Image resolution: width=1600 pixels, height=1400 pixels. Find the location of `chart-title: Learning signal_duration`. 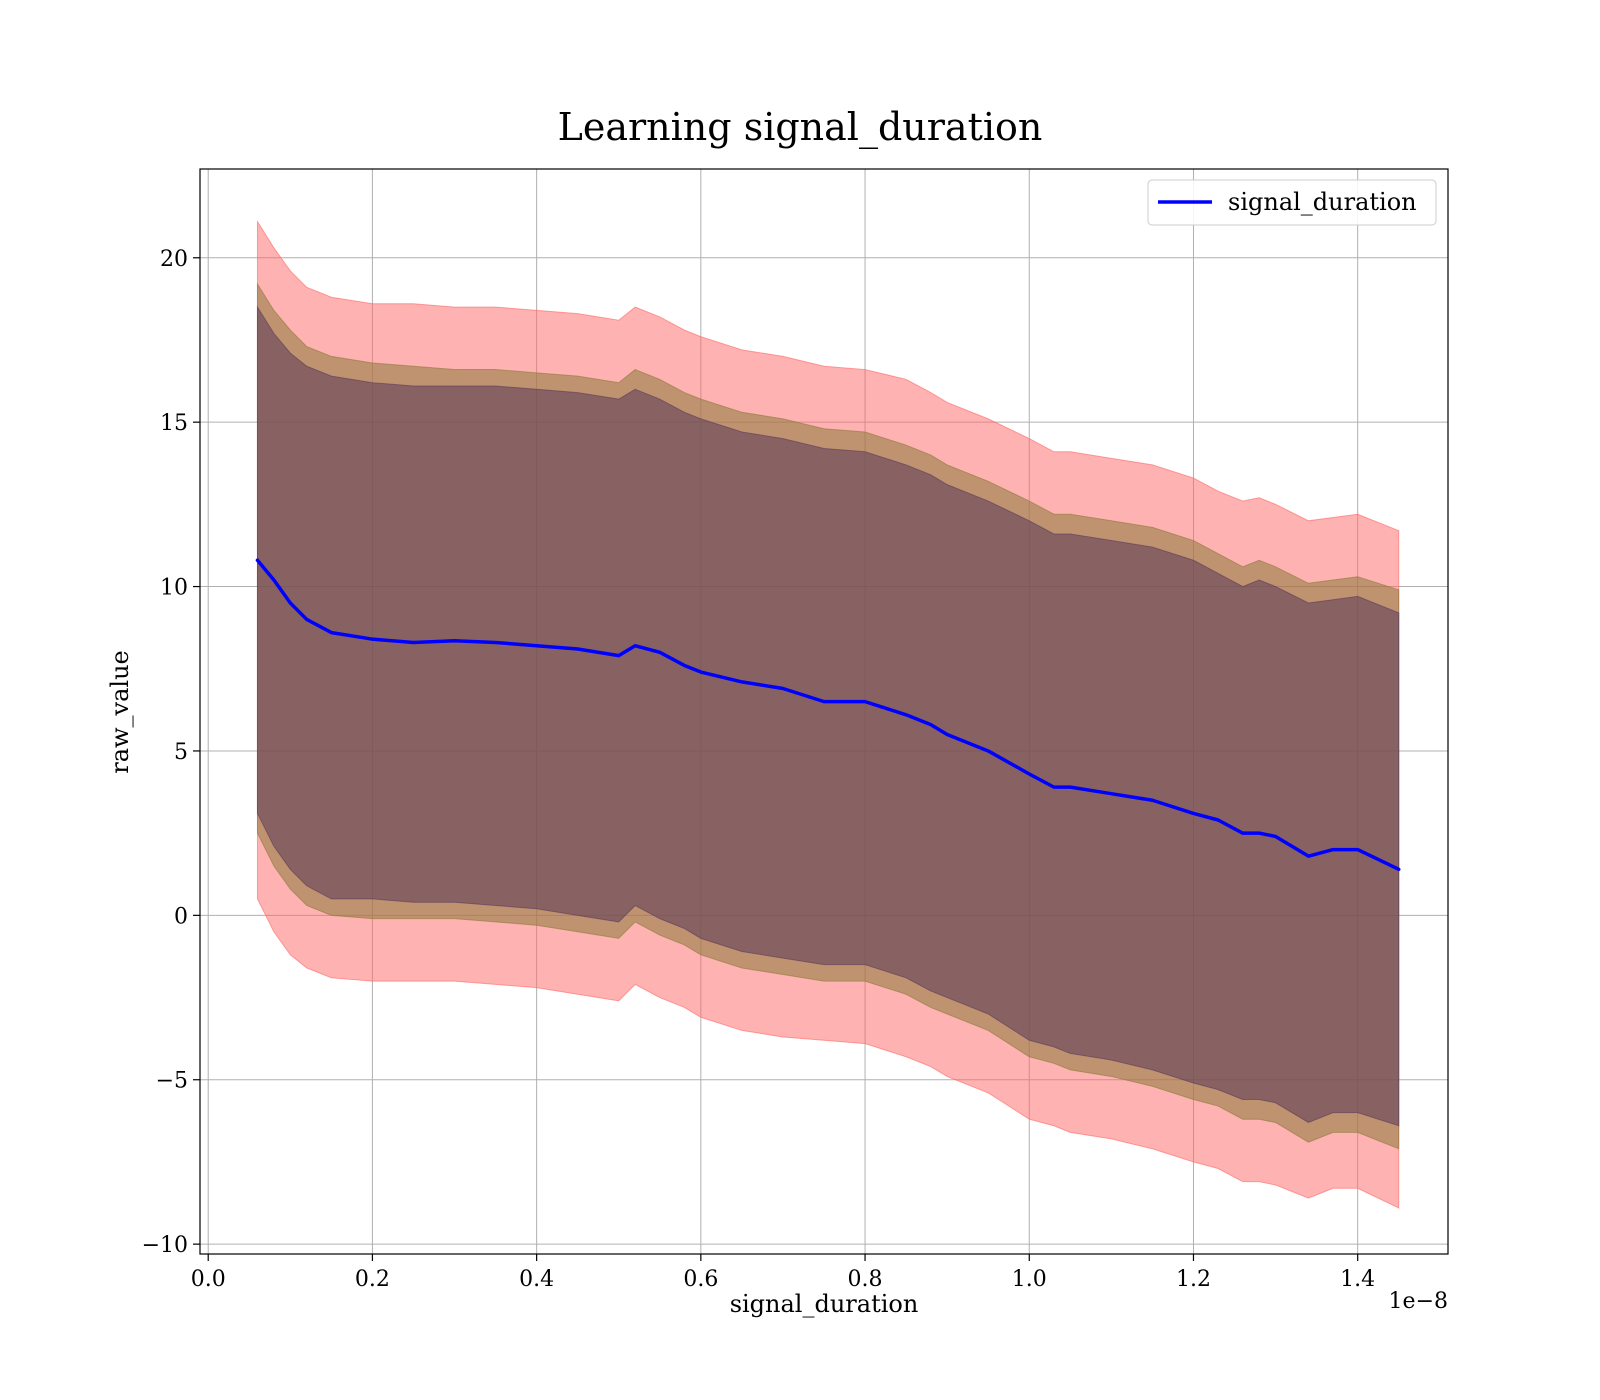

chart-title: Learning signal_duration is located at coordinates (800, 127).